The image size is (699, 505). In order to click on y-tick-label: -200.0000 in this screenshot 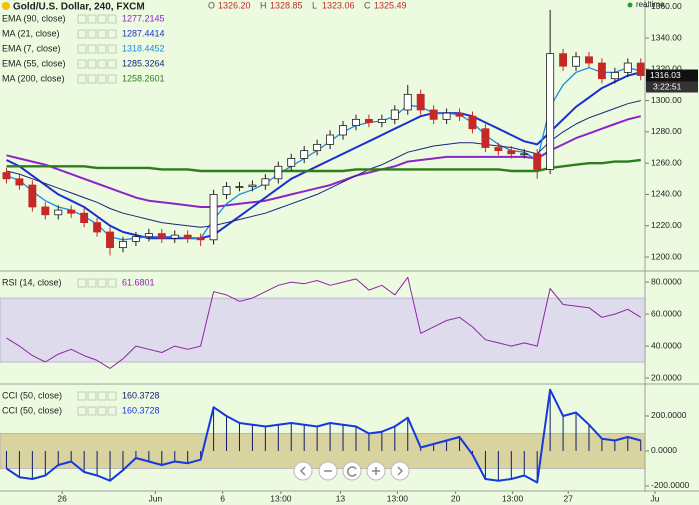, I will do `click(670, 485)`.